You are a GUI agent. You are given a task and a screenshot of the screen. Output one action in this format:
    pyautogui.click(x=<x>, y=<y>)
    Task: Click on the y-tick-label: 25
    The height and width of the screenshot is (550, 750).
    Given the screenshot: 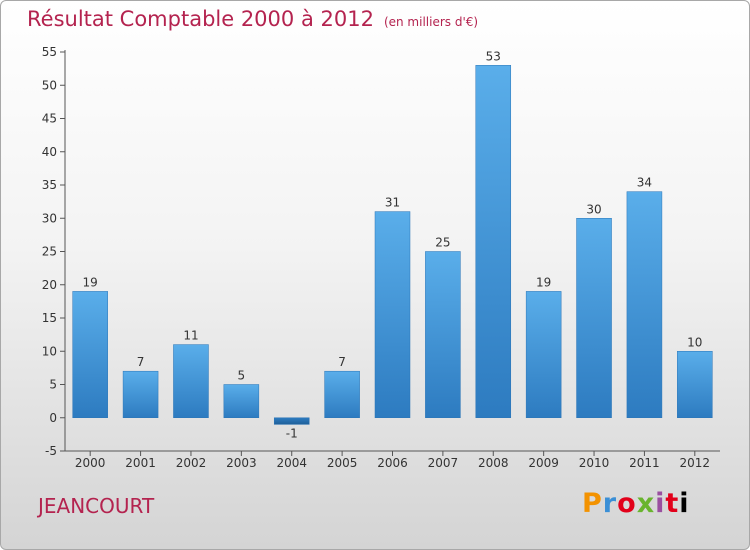 What is the action you would take?
    pyautogui.click(x=49, y=252)
    